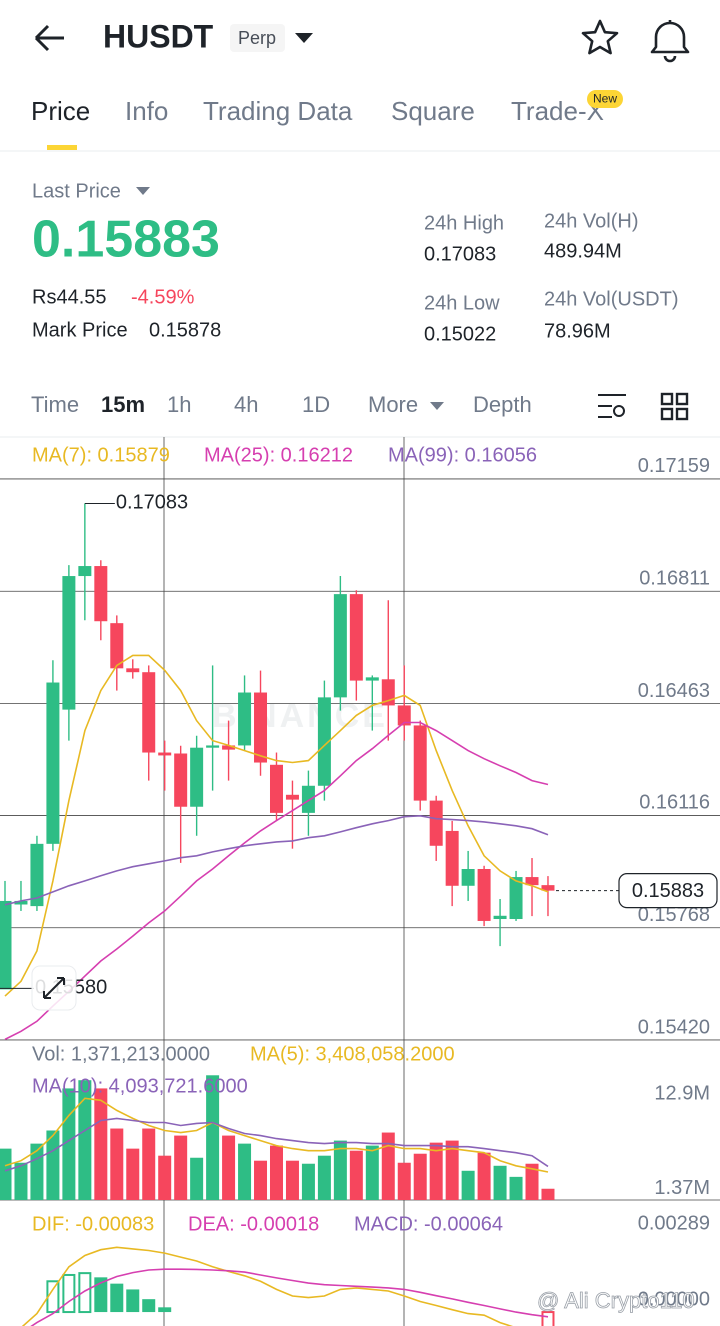  I want to click on symbol: HUSDT, so click(158, 36).